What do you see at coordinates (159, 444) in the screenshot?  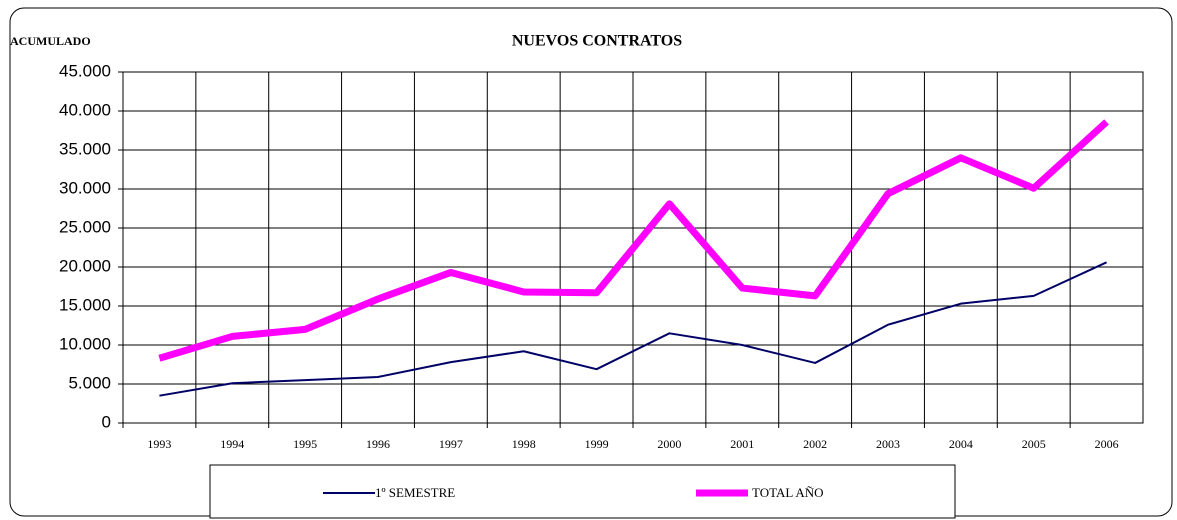 I see `x-tick-label: 1993` at bounding box center [159, 444].